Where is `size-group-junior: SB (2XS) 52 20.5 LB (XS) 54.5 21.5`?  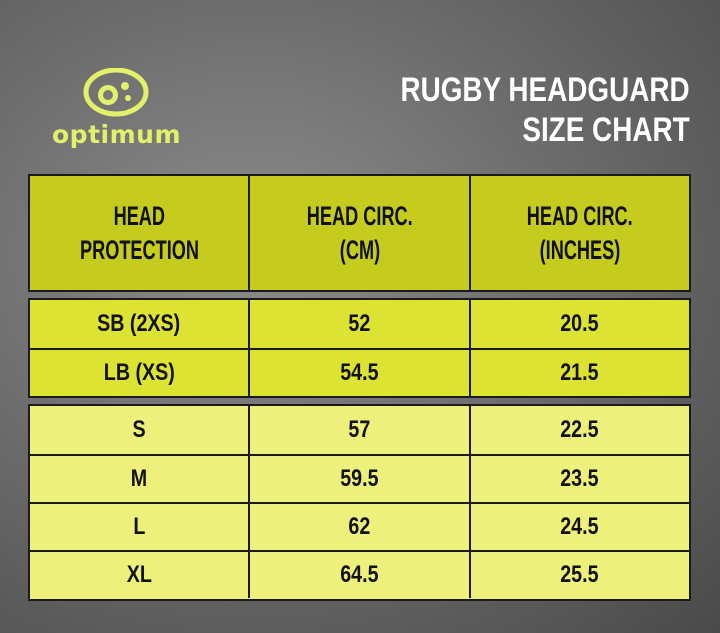
size-group-junior: SB (2XS) 52 20.5 LB (XS) 54.5 21.5 is located at coordinates (359, 348).